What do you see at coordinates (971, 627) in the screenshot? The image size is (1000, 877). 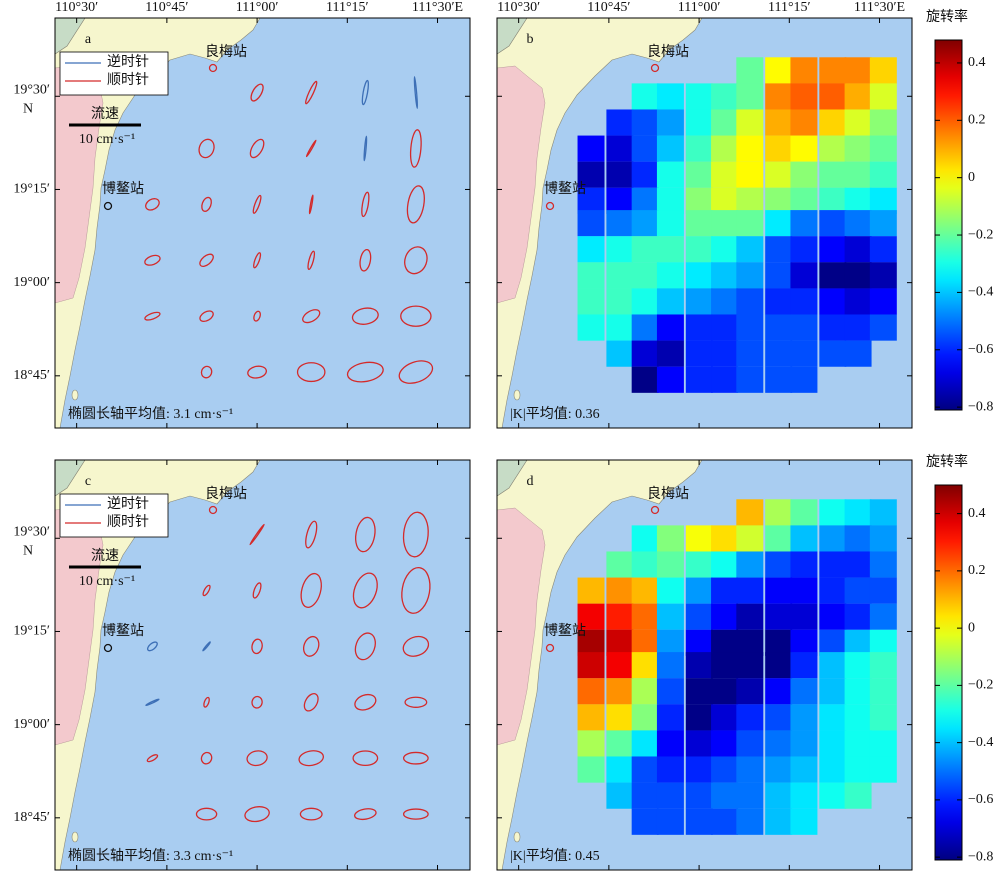 I see `colorbar-tick-label: 0` at bounding box center [971, 627].